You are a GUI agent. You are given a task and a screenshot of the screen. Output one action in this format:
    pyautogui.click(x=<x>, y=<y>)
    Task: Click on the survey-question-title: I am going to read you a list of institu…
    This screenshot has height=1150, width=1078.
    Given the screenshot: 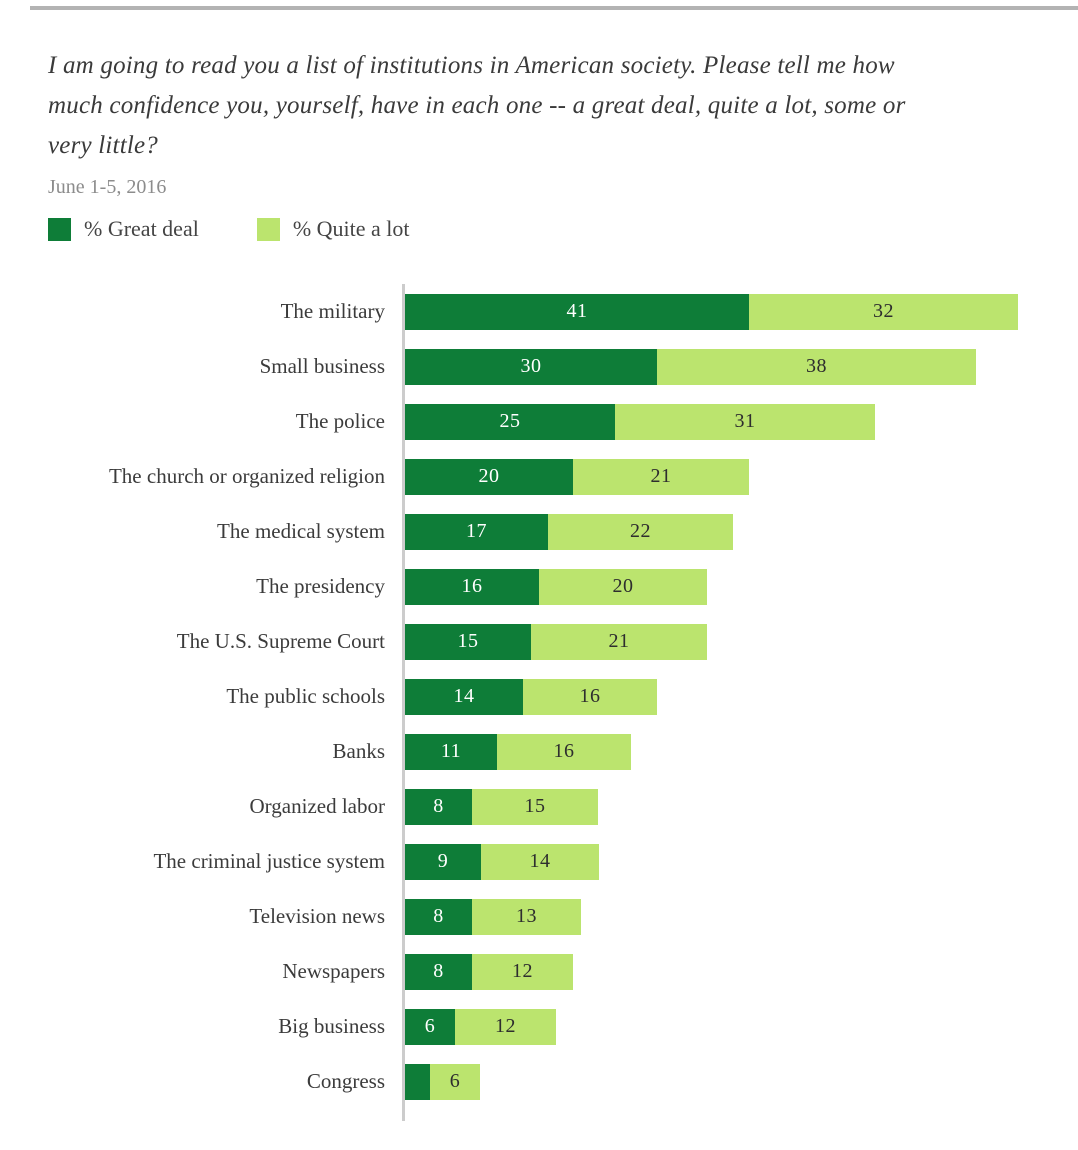 What is the action you would take?
    pyautogui.click(x=548, y=106)
    